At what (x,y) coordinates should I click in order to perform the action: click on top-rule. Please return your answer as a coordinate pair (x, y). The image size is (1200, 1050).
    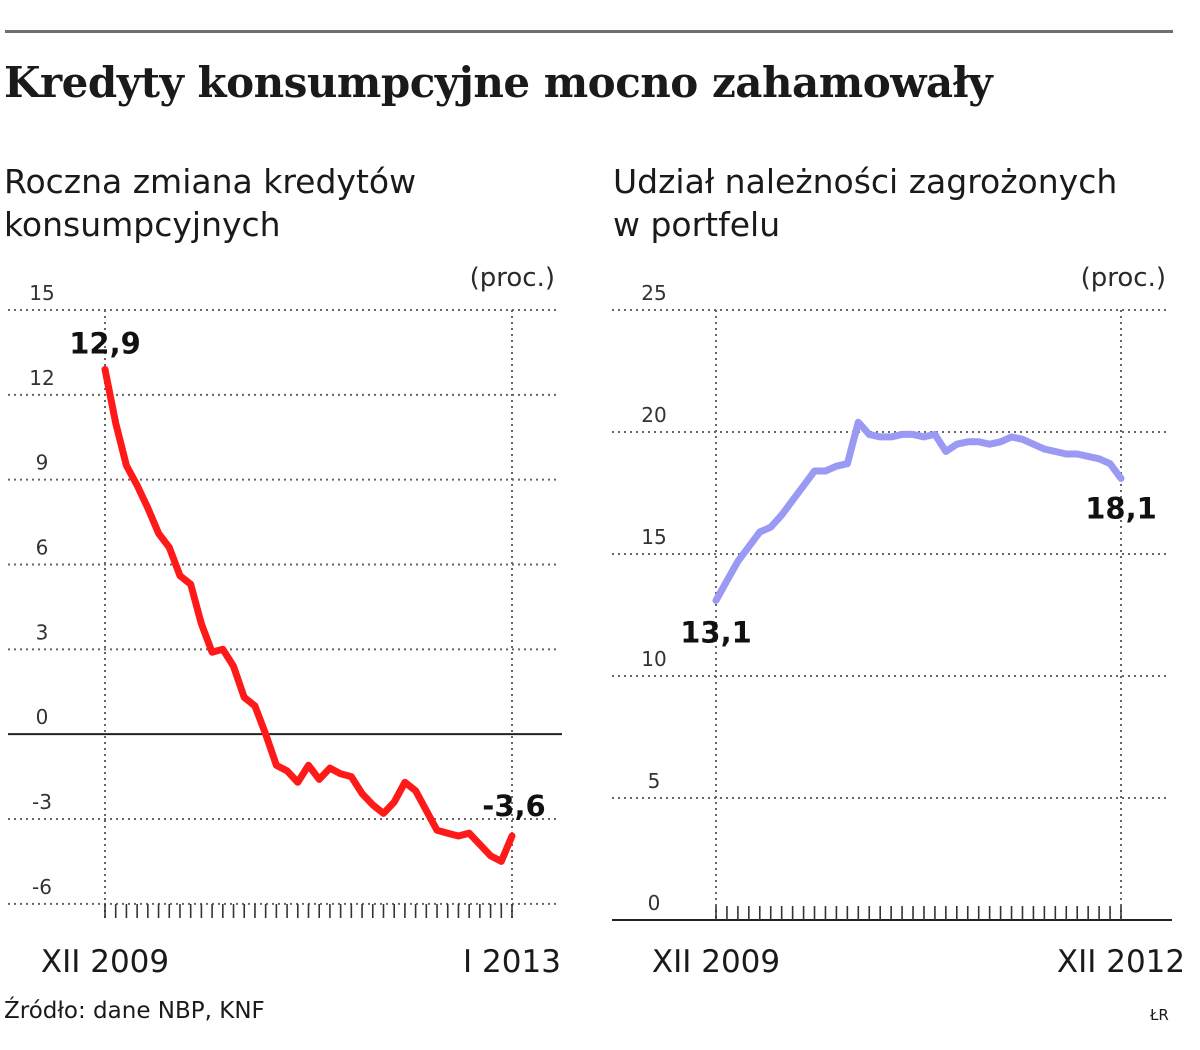
    Looking at the image, I should click on (589, 31).